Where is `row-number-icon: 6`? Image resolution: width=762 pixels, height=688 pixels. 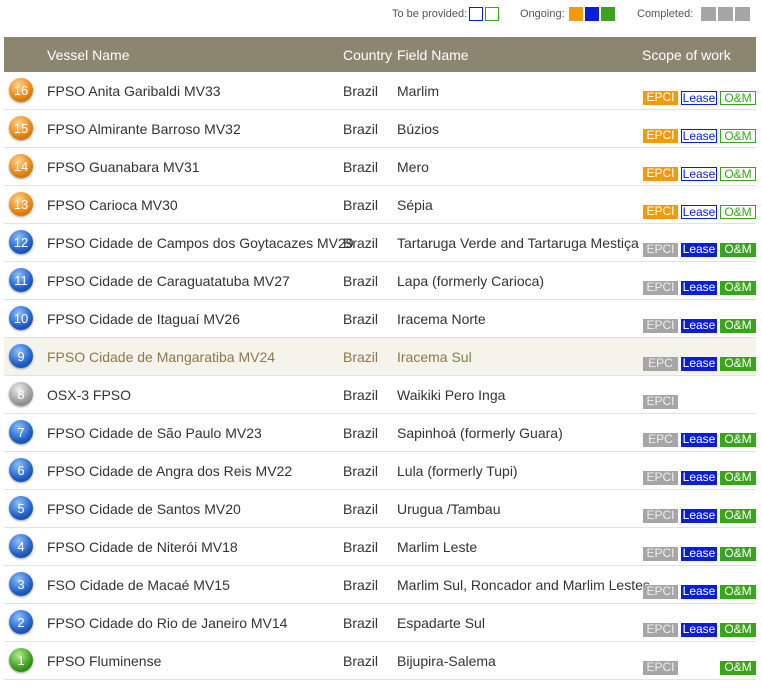
row-number-icon: 6 is located at coordinates (21, 470).